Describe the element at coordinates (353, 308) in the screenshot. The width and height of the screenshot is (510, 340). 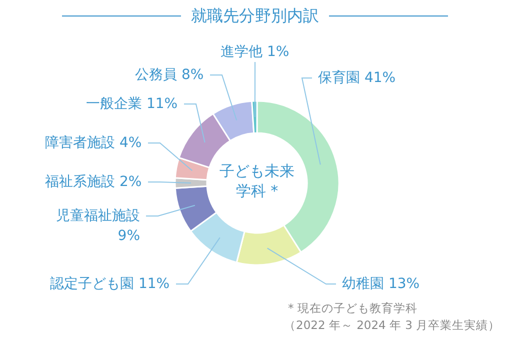
I see `text: * 現在の子ども教育学科` at that location.